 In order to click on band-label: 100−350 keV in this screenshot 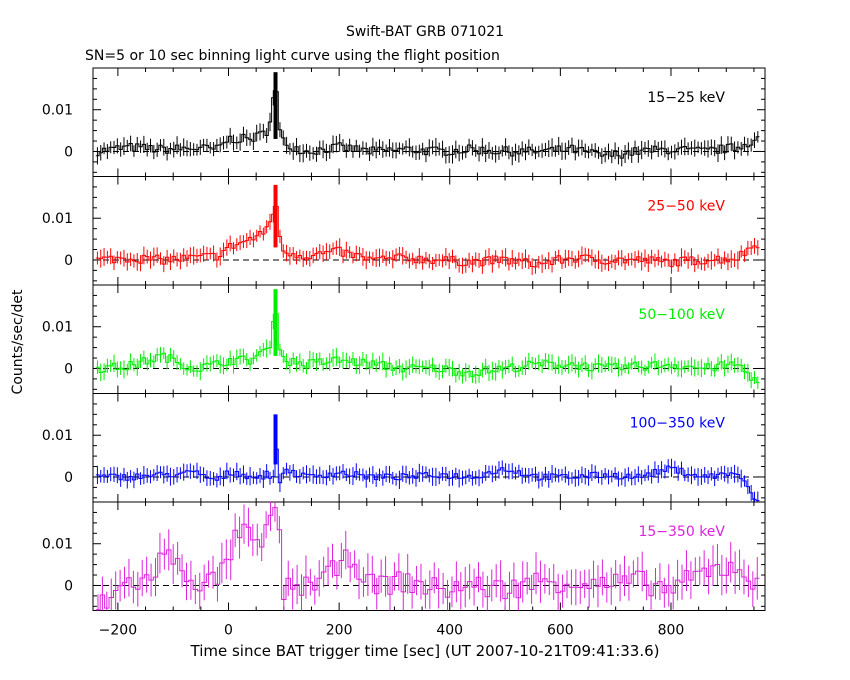, I will do `click(678, 424)`.